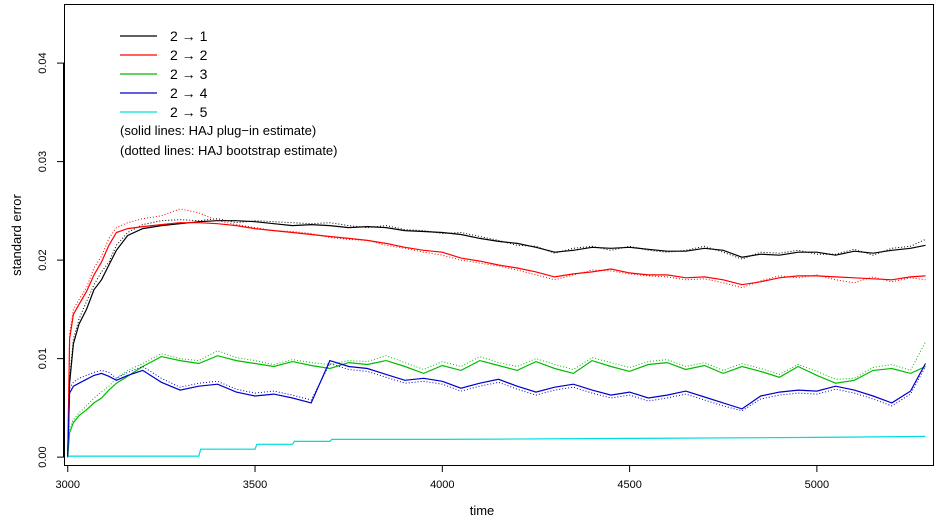 This screenshot has width=938, height=522. What do you see at coordinates (189, 93) in the screenshot?
I see `legend-label-4: 2 → 4` at bounding box center [189, 93].